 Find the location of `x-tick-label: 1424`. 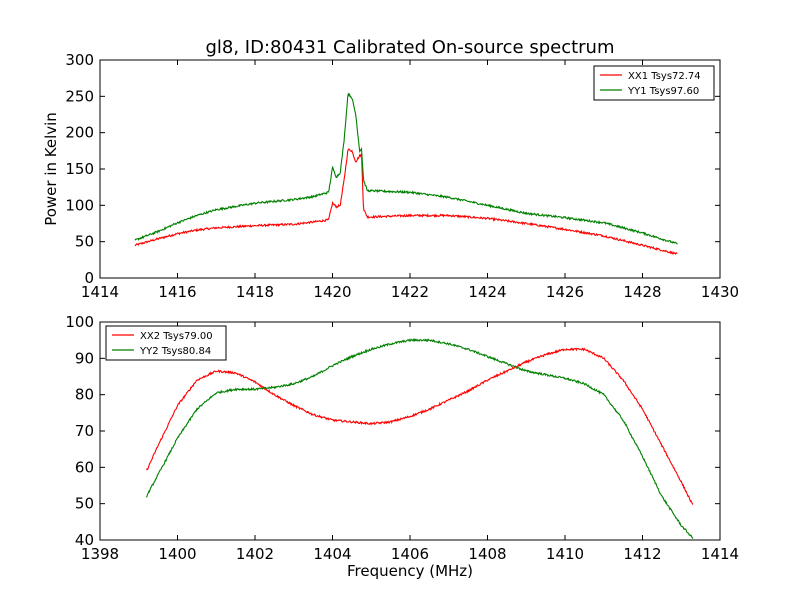

x-tick-label: 1424 is located at coordinates (487, 292).